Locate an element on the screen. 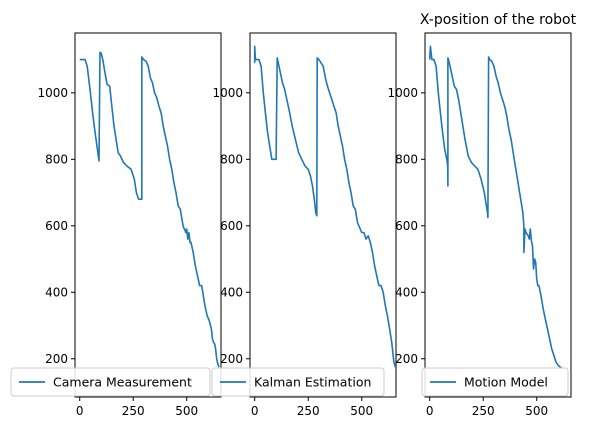 This screenshot has height=435, width=600. chart-title: X-position of the robot is located at coordinates (498, 20).